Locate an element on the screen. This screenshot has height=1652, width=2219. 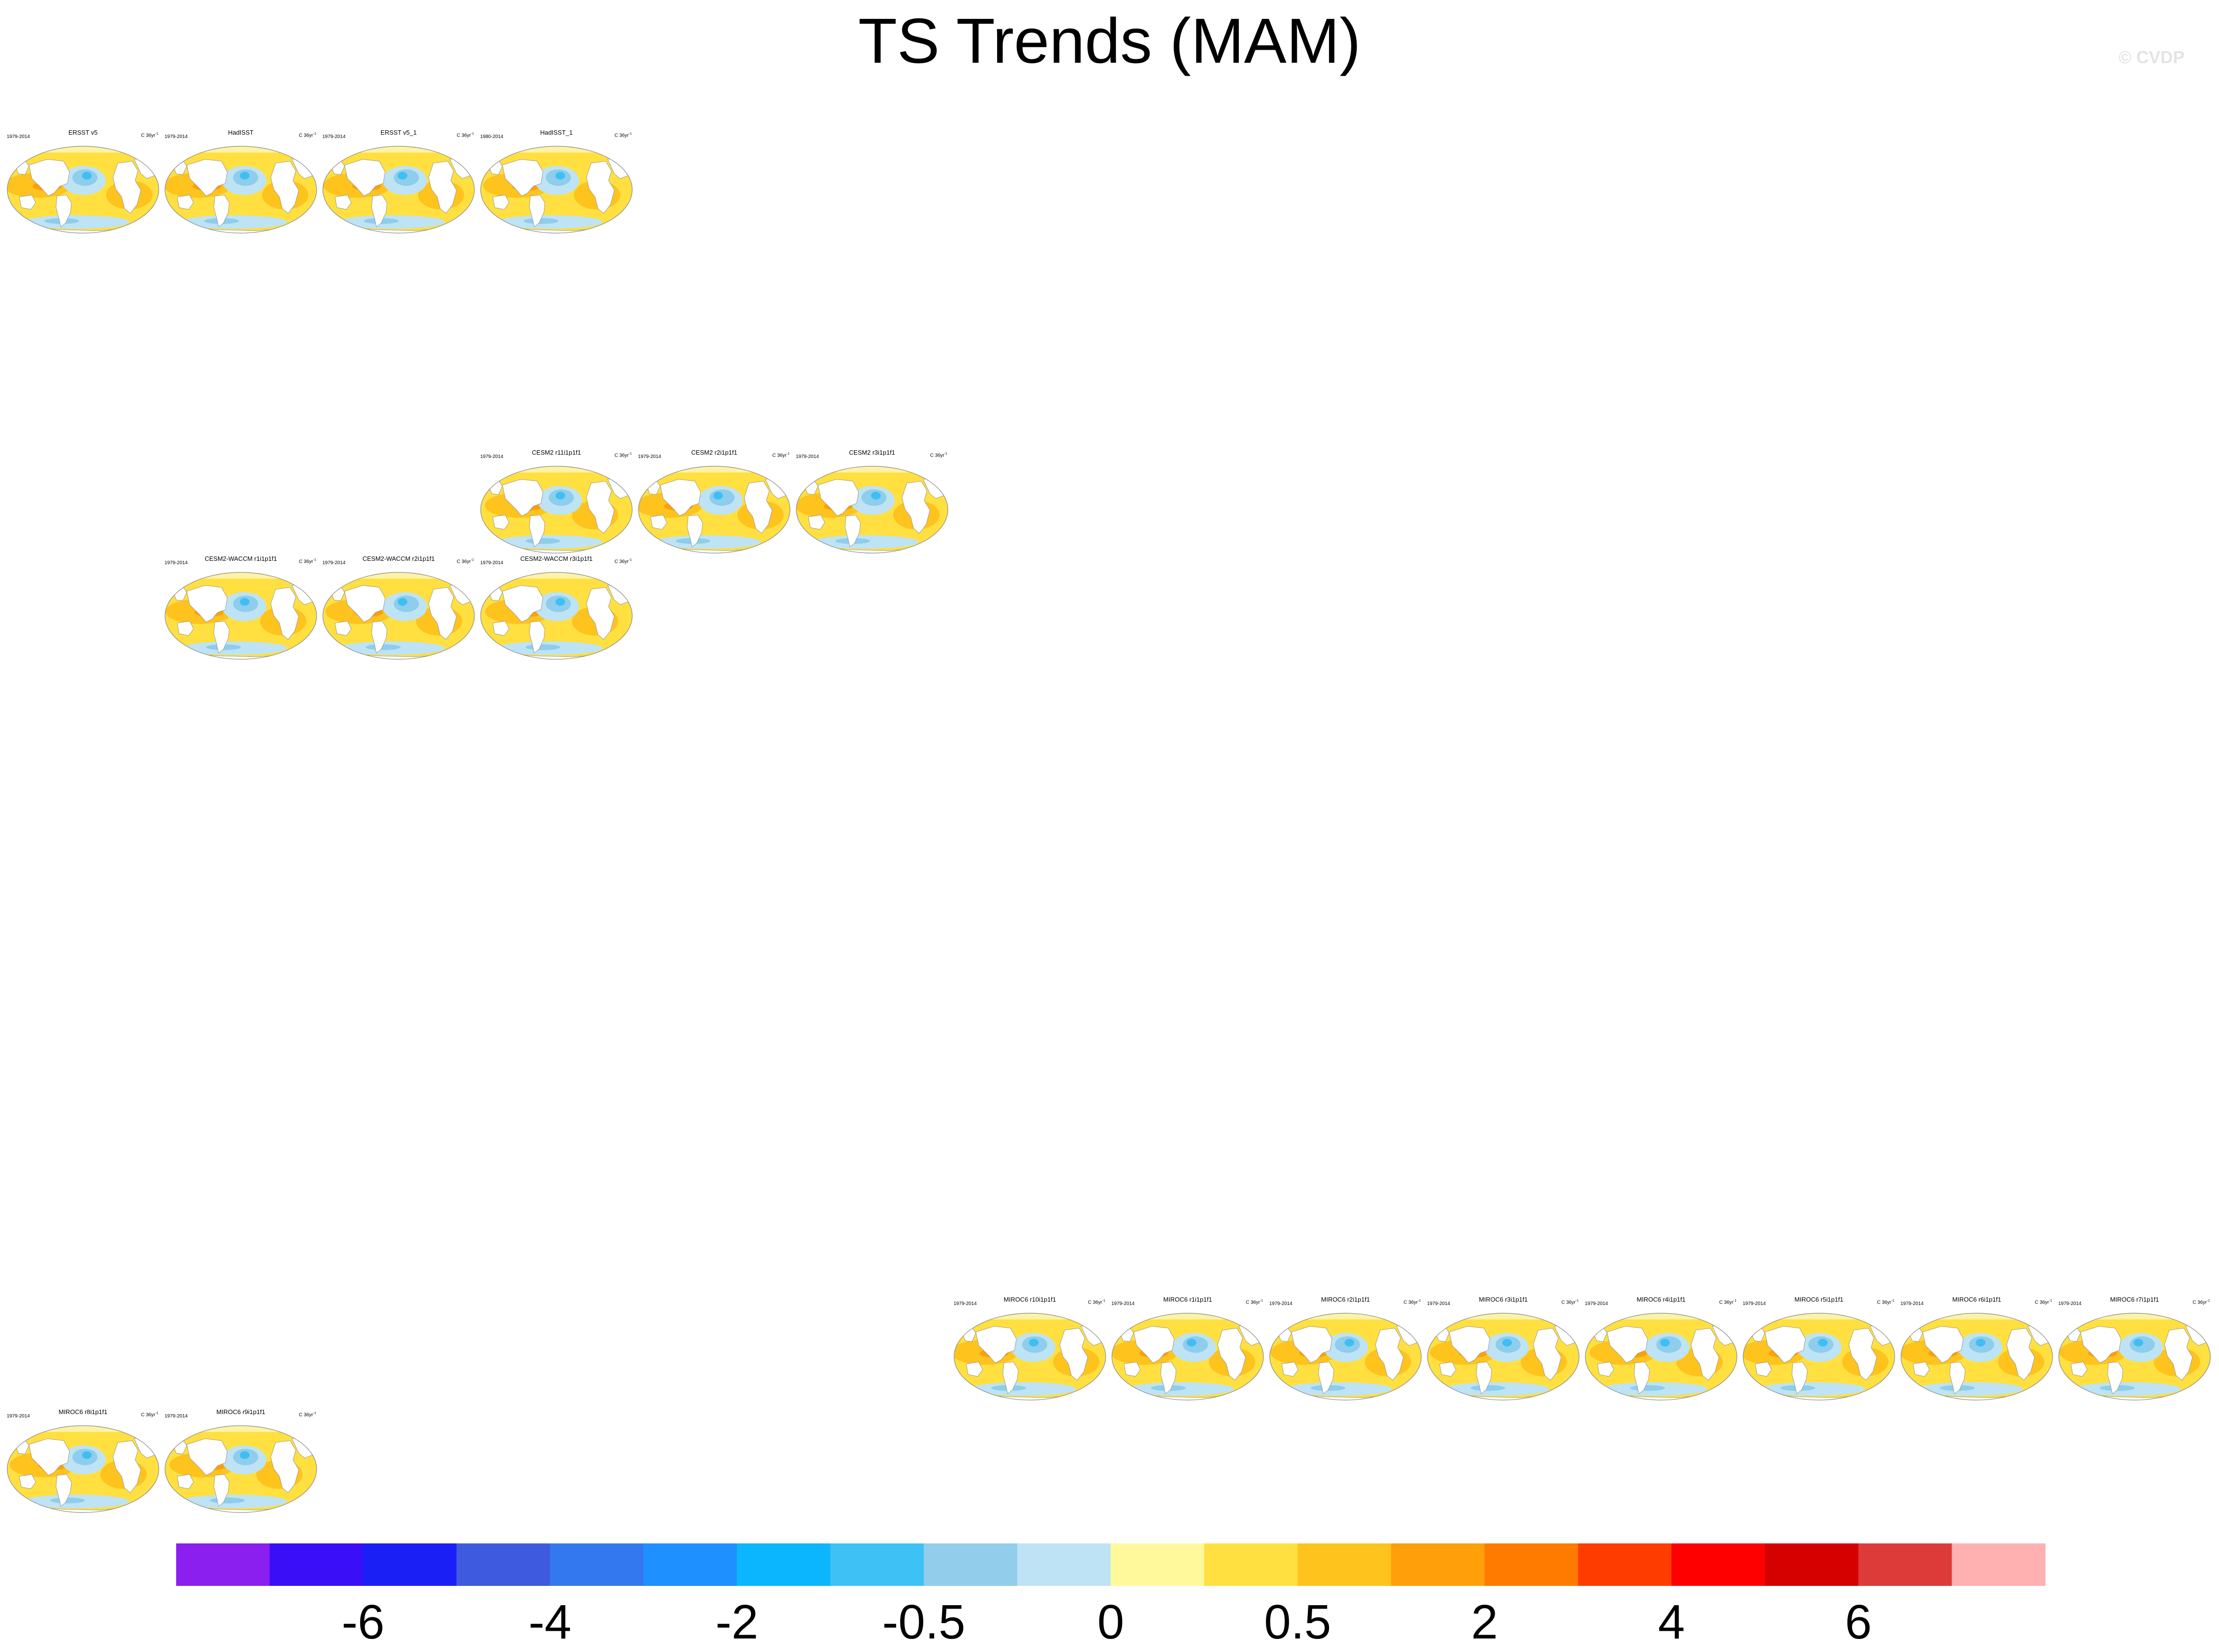
colorbar-tick-label: -4 is located at coordinates (549, 1622).